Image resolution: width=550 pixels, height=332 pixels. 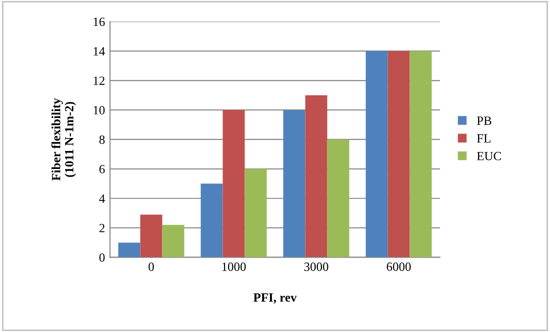 I want to click on legend-label: PB, so click(x=484, y=120).